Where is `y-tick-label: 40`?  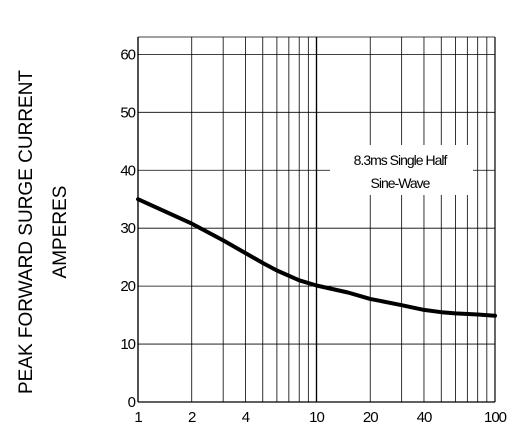
y-tick-label: 40 is located at coordinates (127, 170).